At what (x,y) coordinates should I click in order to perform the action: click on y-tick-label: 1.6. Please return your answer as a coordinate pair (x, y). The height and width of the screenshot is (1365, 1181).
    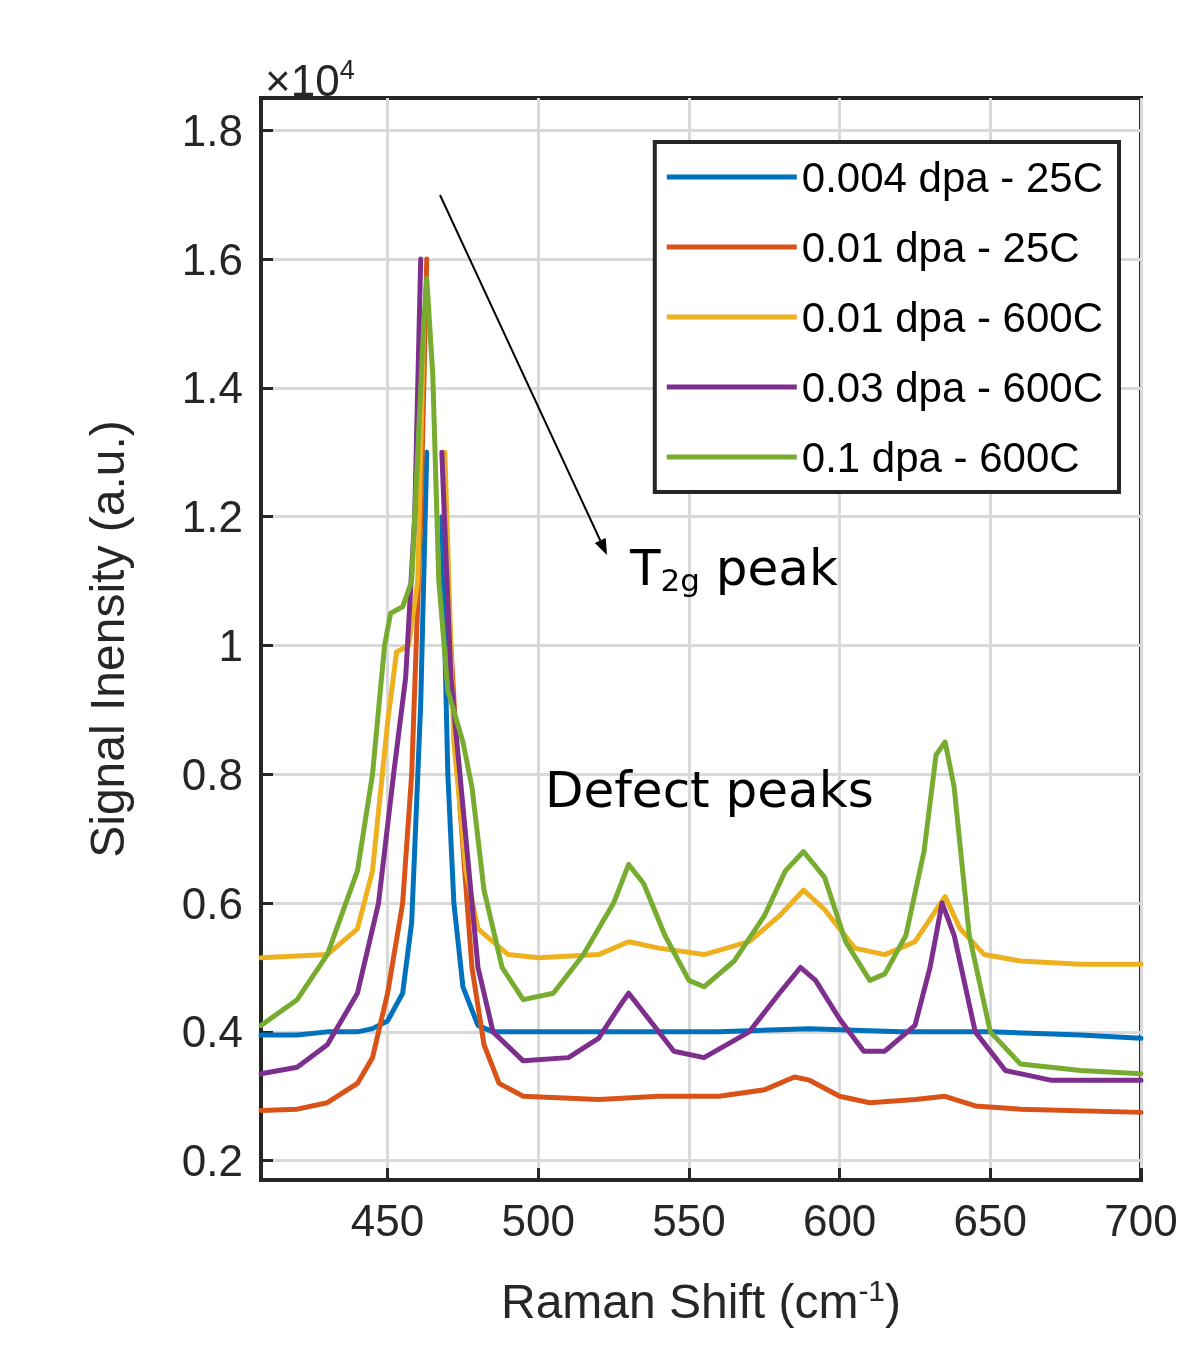
    Looking at the image, I should click on (212, 259).